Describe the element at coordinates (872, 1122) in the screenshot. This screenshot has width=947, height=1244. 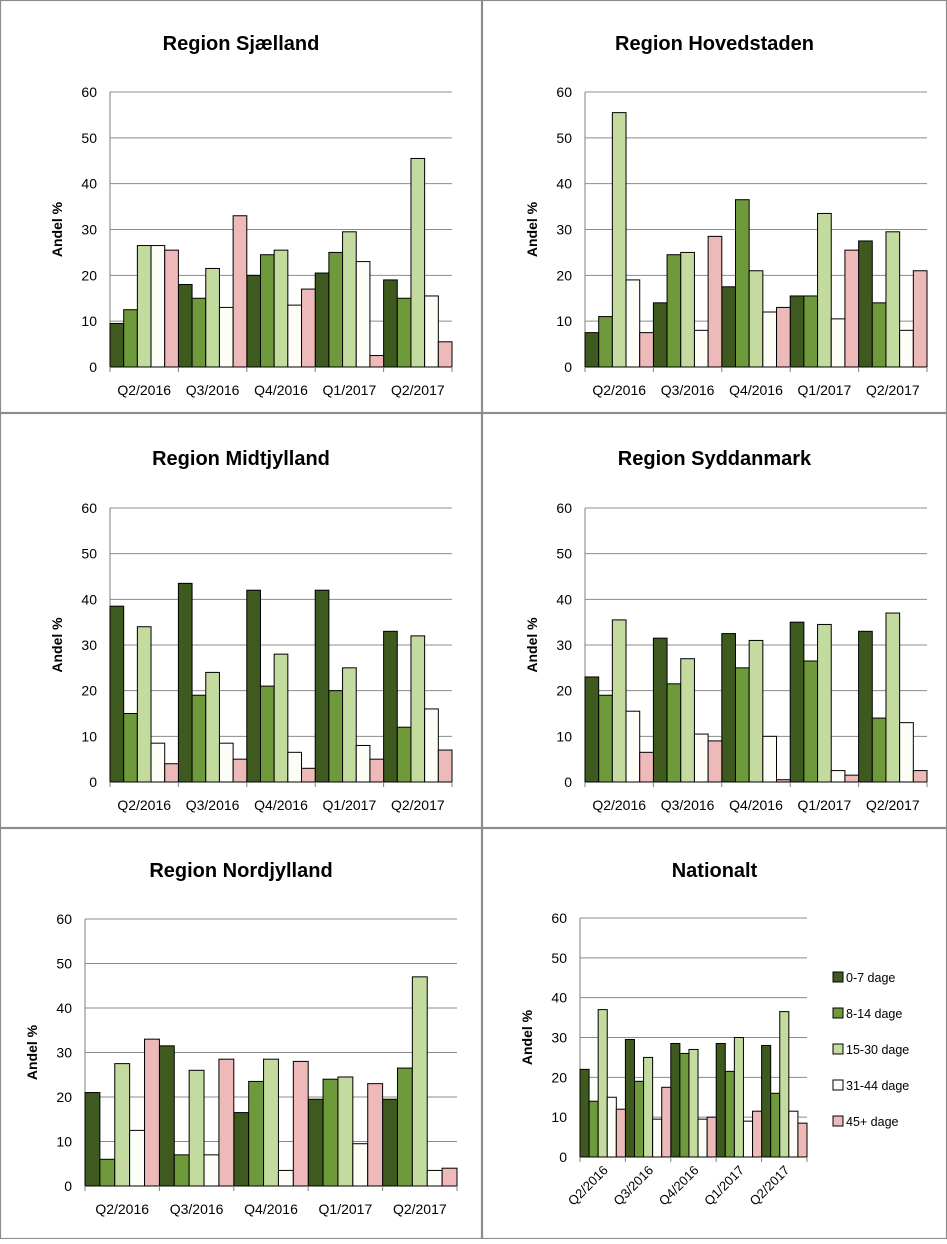
I see `legend-label: 45+ dage` at that location.